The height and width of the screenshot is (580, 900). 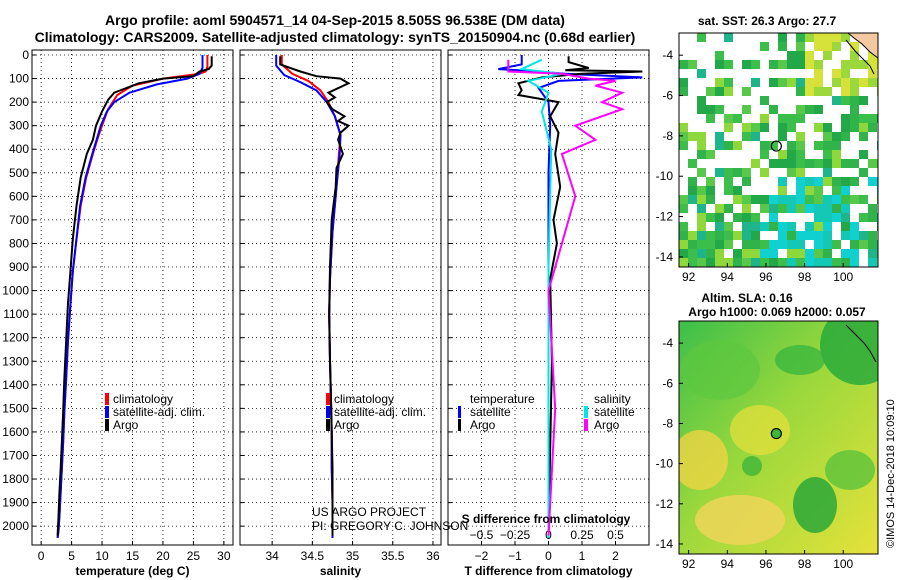 What do you see at coordinates (315, 296) in the screenshot?
I see `series-line-argo` at bounding box center [315, 296].